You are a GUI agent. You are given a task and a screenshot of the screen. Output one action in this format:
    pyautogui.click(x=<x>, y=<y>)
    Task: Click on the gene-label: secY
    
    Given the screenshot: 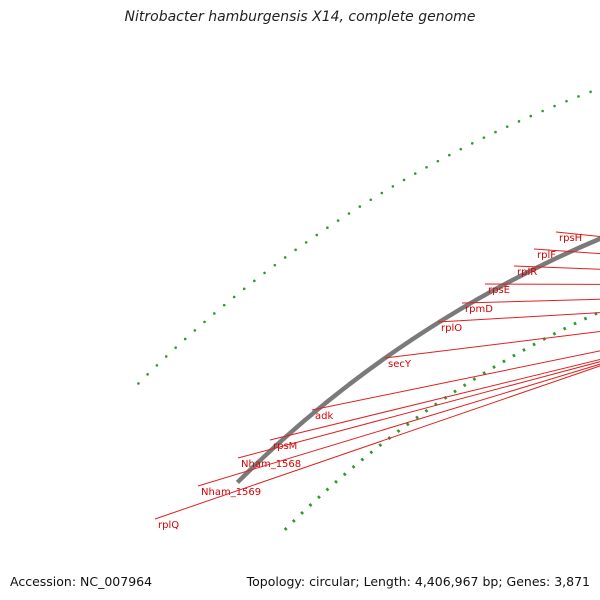 What is the action you would take?
    pyautogui.click(x=400, y=364)
    